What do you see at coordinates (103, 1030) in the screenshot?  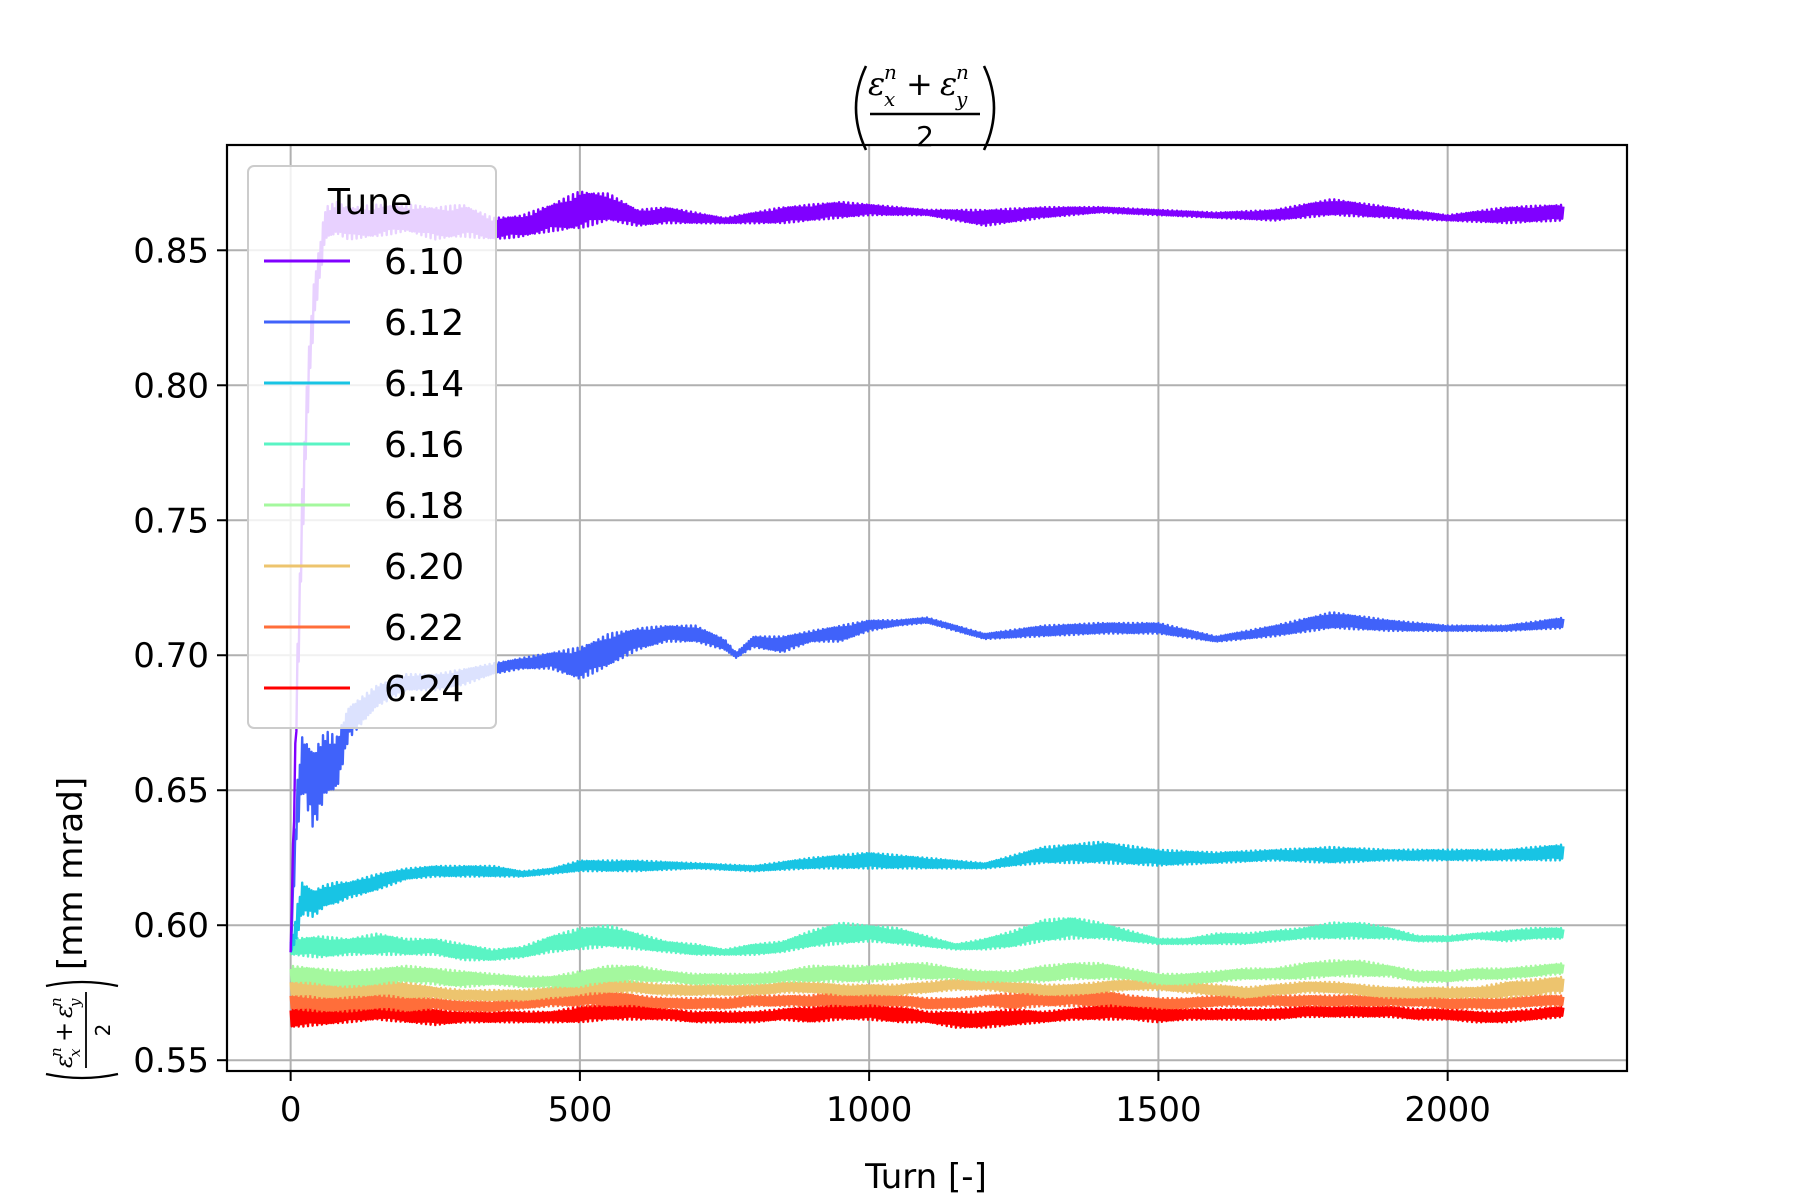 I see `ylabel-denominator: 2` at bounding box center [103, 1030].